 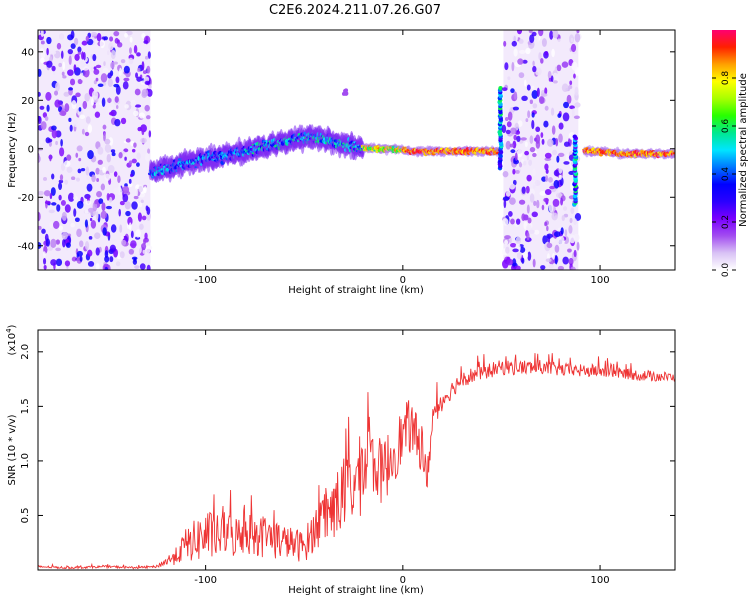 I want to click on colorbar-tick-label: 0.0, so click(x=726, y=270).